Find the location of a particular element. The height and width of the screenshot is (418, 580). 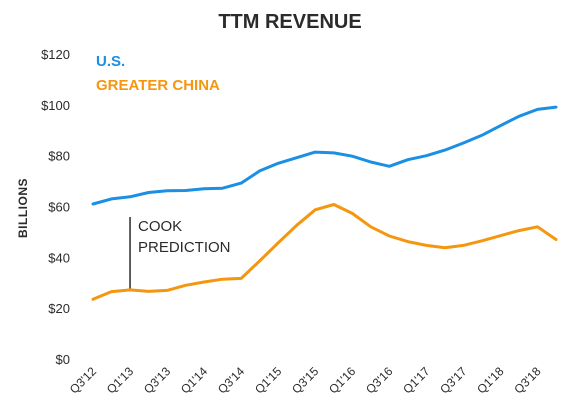

x-tick-label: Q3'16 is located at coordinates (379, 380).